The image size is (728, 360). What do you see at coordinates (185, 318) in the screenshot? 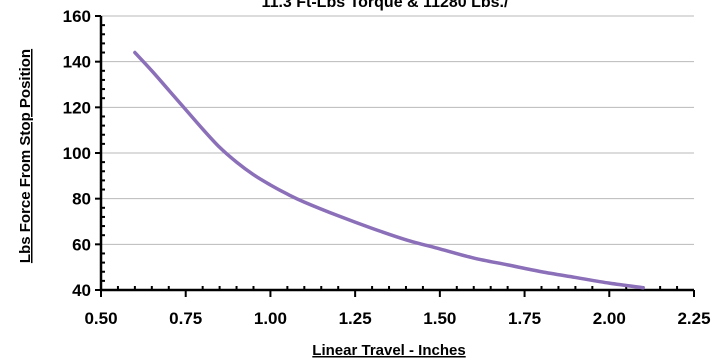
I see `x-tick-label: 0.75` at bounding box center [185, 318].